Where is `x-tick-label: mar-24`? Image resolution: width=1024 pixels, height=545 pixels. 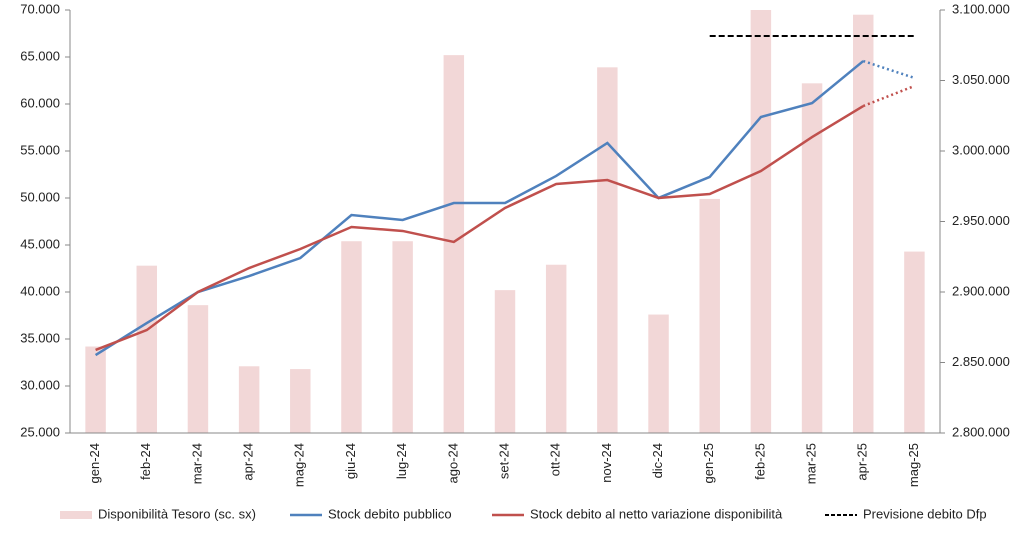
x-tick-label: mar-24 is located at coordinates (196, 463).